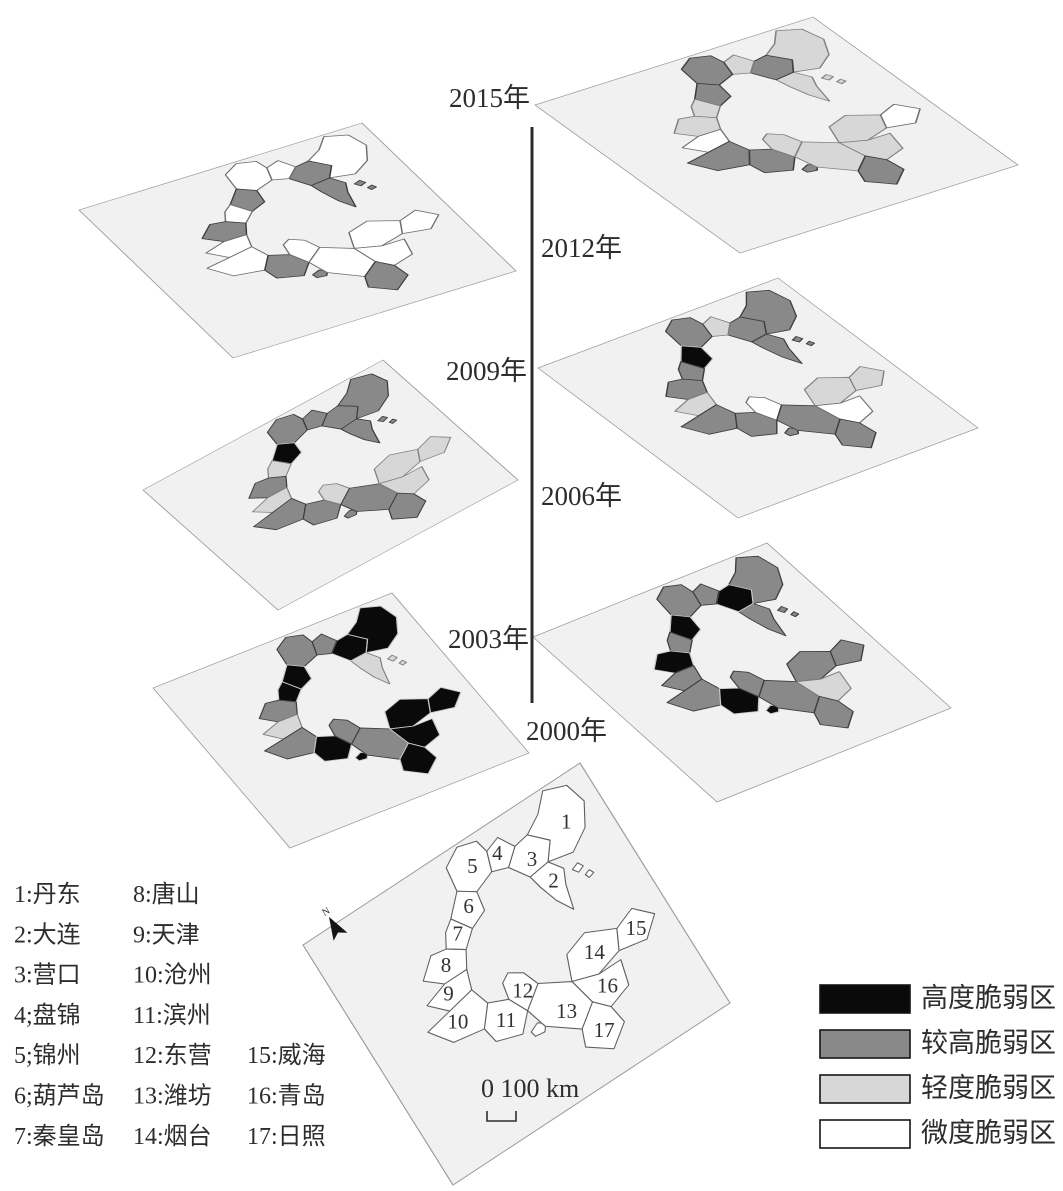 The width and height of the screenshot is (1063, 1191). What do you see at coordinates (47, 1015) in the screenshot?
I see `city-index-item: 4;盘锦` at bounding box center [47, 1015].